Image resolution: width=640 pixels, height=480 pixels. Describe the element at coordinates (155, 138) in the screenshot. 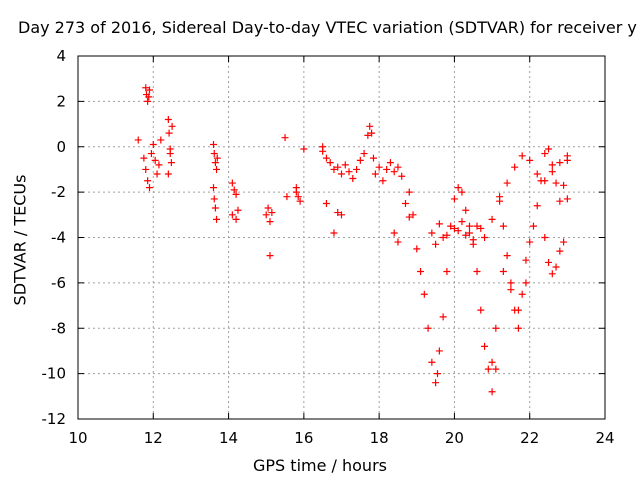

I see `series-early-cluster` at that location.